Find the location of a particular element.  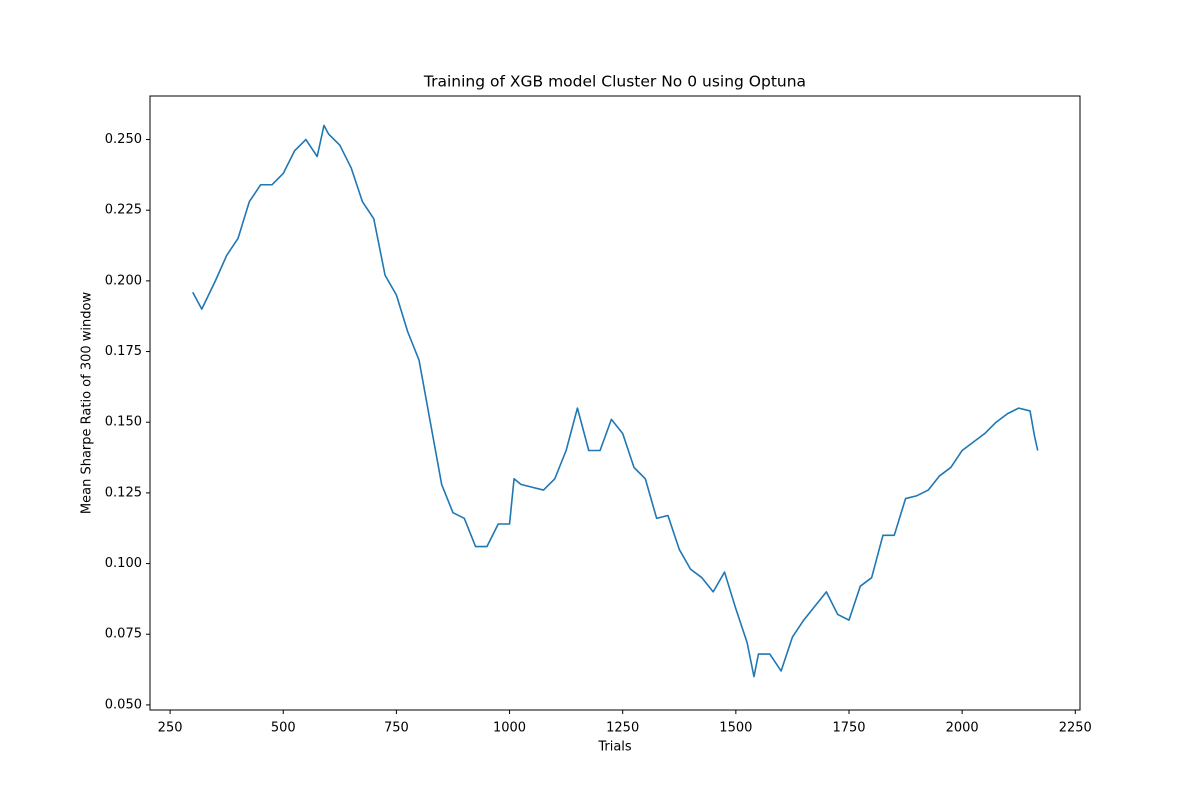

x-tick-label: 1500 is located at coordinates (735, 728).